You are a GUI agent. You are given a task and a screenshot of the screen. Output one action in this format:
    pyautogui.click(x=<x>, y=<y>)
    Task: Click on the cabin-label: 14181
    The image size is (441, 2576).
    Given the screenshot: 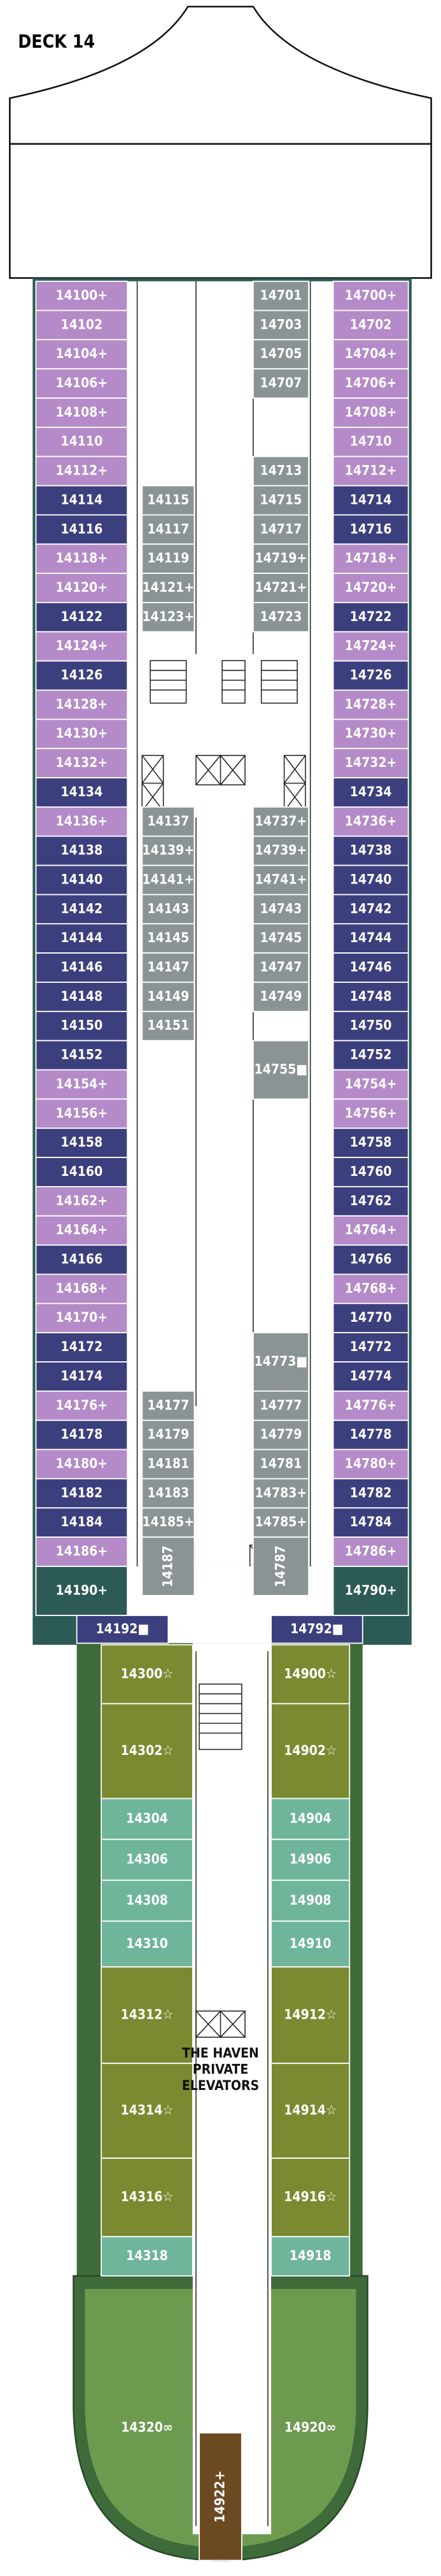 What is the action you would take?
    pyautogui.click(x=168, y=1463)
    